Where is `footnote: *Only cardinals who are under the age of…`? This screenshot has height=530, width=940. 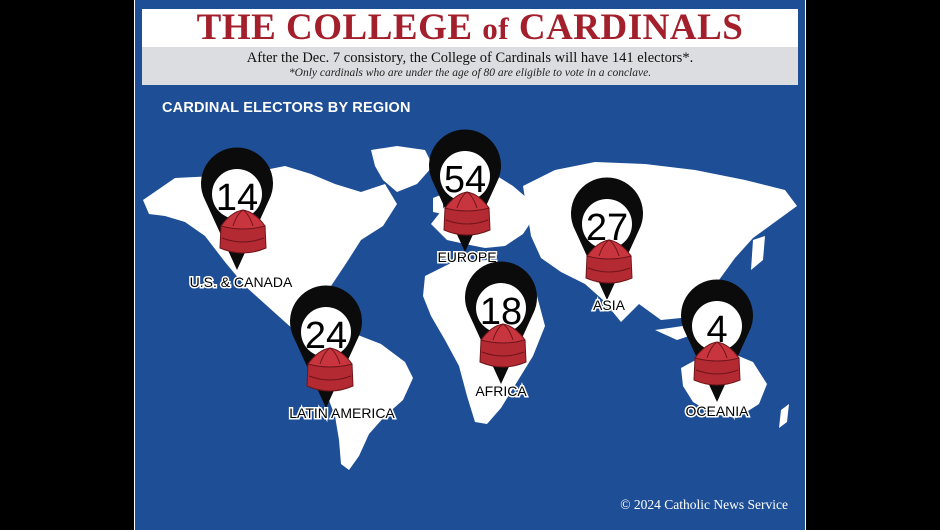
footnote: *Only cardinals who are under the age of… is located at coordinates (470, 73).